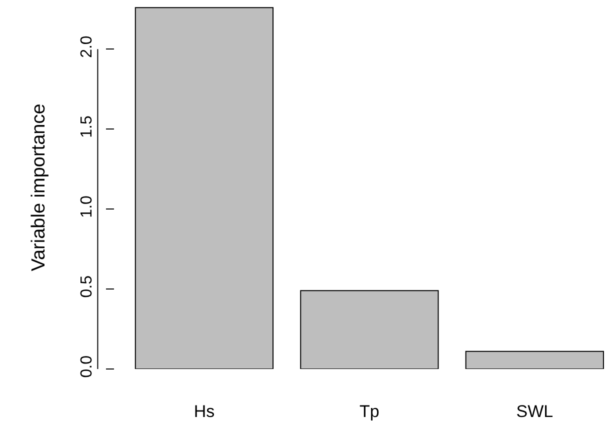  I want to click on y-tick-label: 0.5, so click(87, 286).